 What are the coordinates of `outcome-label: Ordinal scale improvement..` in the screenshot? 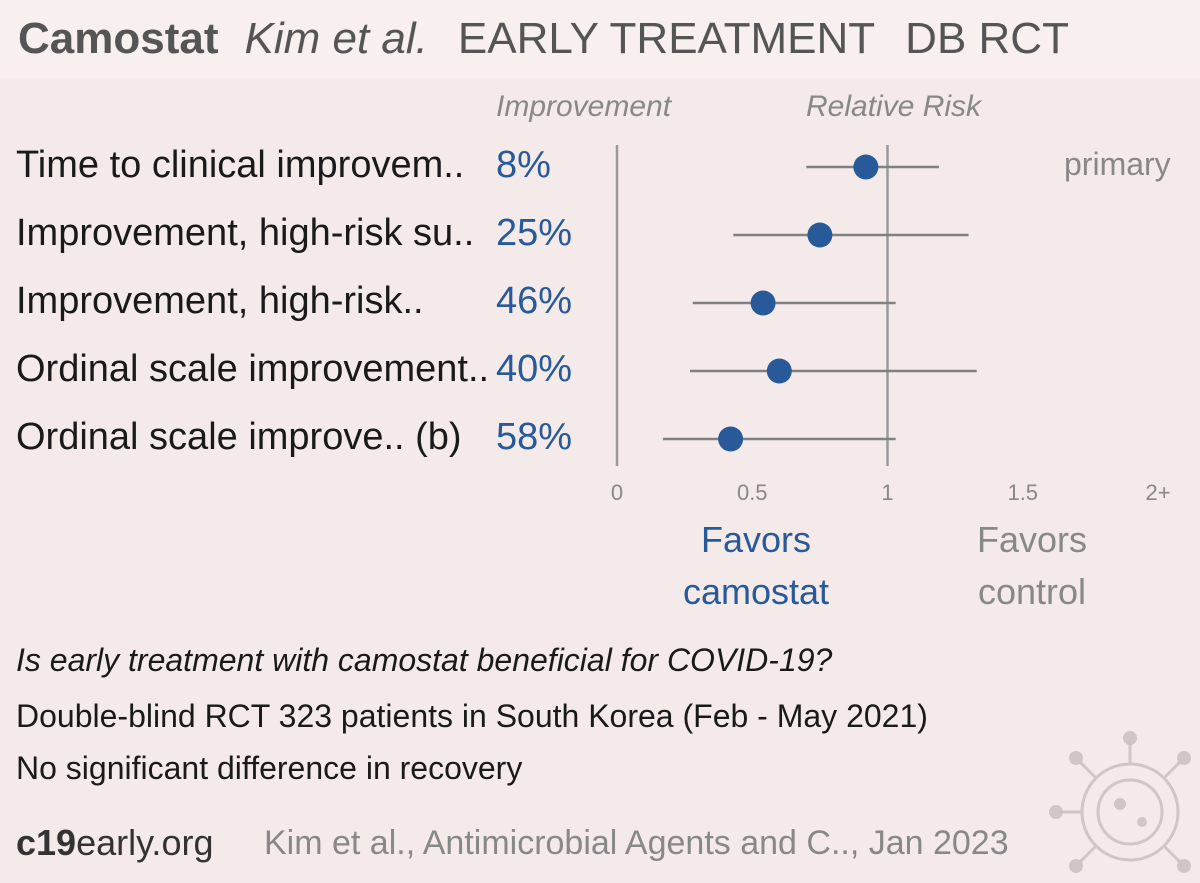 It's located at (253, 369).